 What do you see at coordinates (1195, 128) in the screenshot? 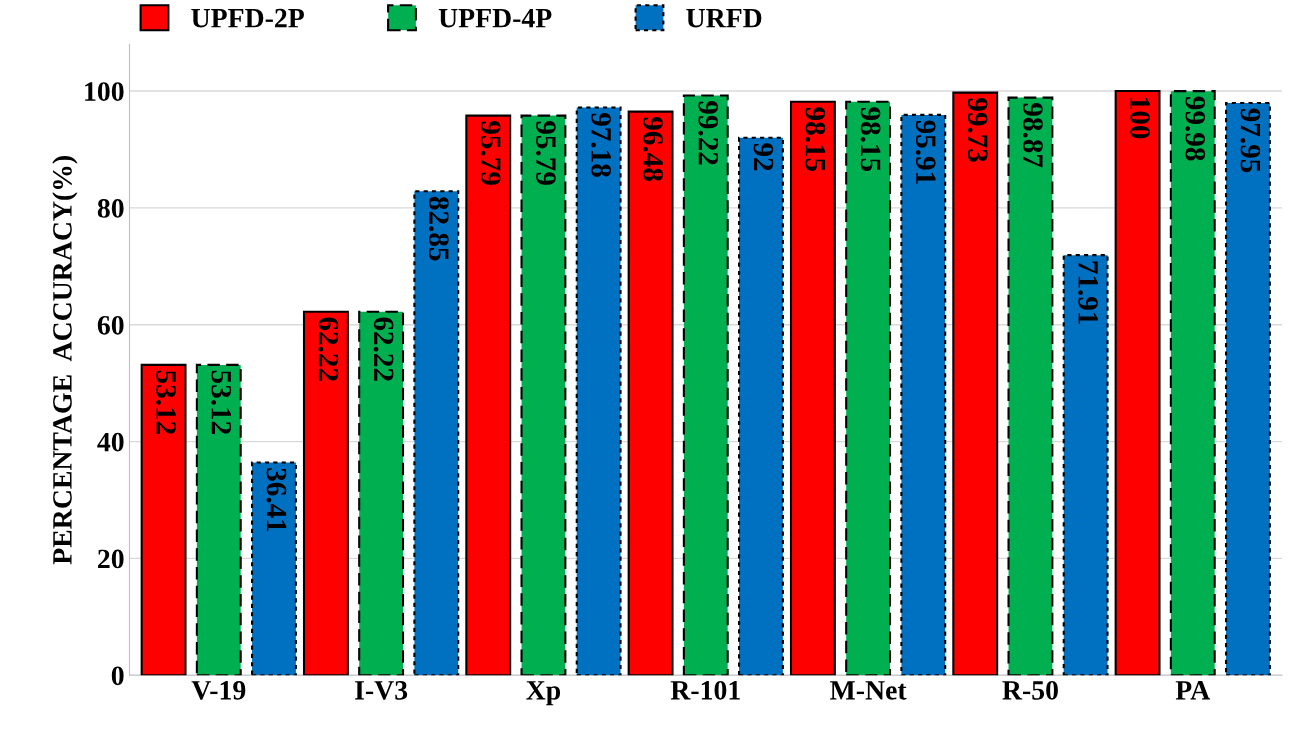
I see `data-label: 99.98` at bounding box center [1195, 128].